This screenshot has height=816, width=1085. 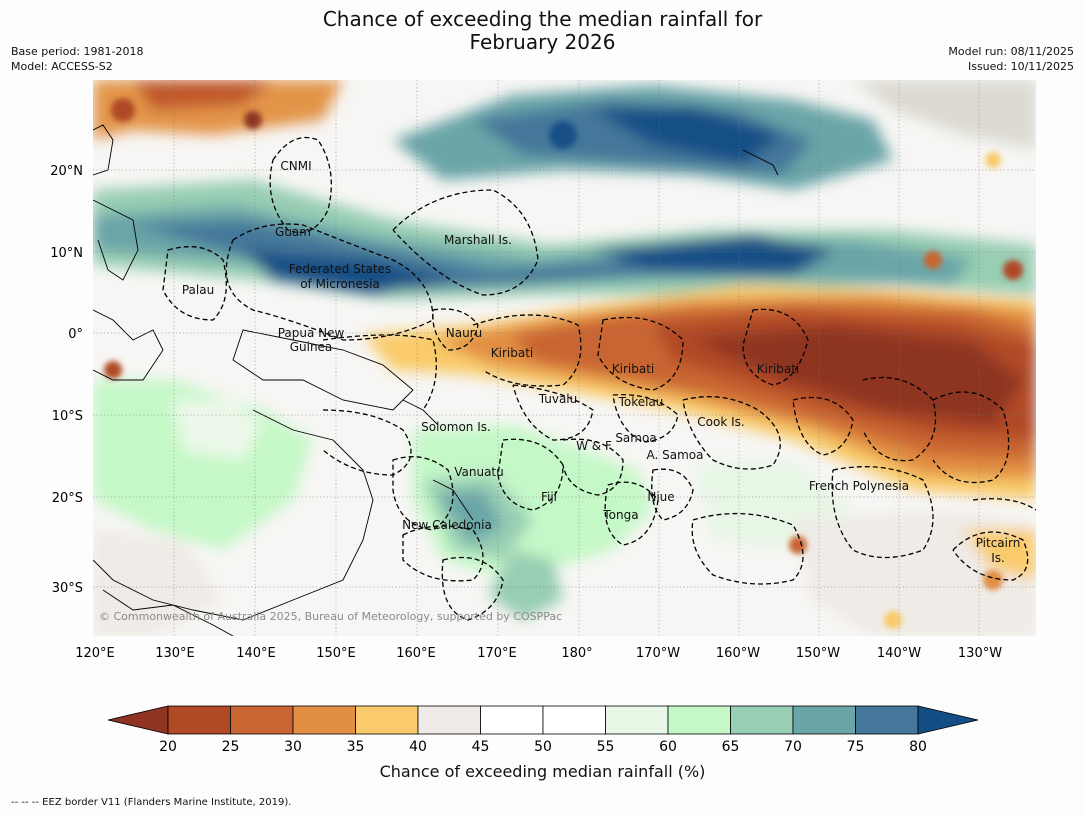 What do you see at coordinates (75, 334) in the screenshot?
I see `lat-label-0: 0°` at bounding box center [75, 334].